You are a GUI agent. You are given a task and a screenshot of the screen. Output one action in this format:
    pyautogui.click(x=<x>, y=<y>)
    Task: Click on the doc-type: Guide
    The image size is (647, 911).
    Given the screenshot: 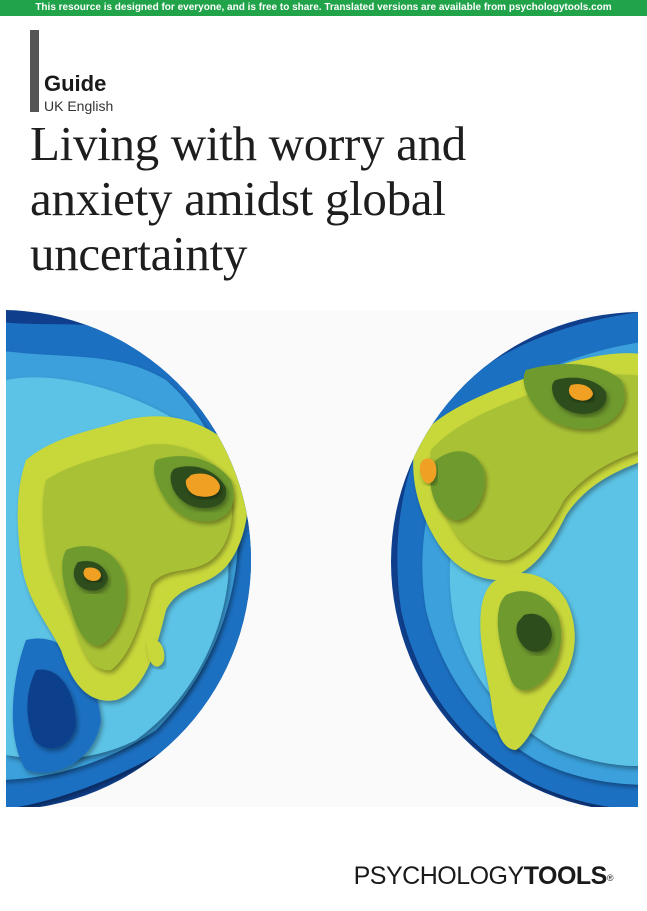 What is the action you would take?
    pyautogui.click(x=75, y=83)
    